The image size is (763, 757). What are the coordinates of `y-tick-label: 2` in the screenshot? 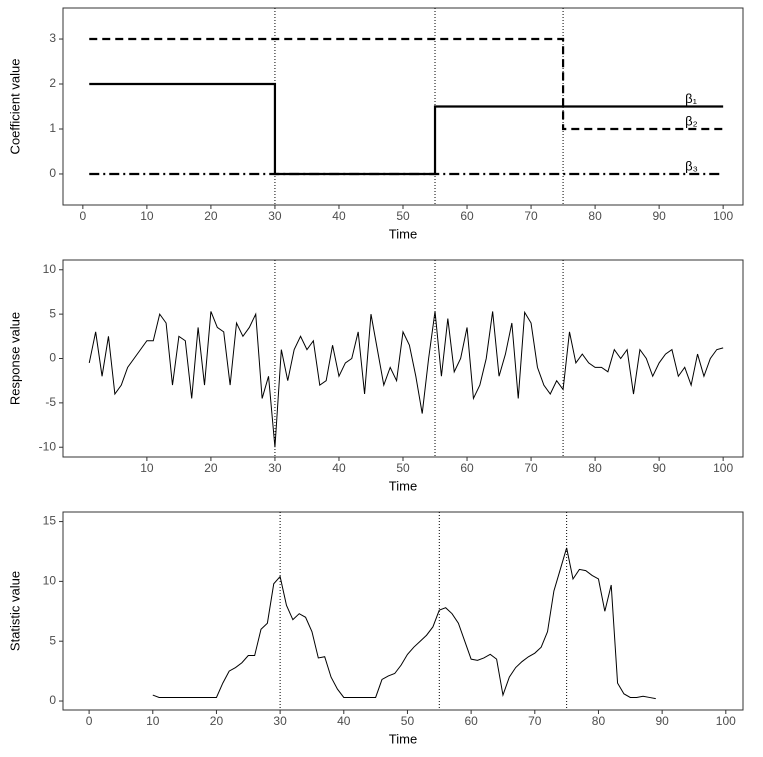 It's located at (52, 83).